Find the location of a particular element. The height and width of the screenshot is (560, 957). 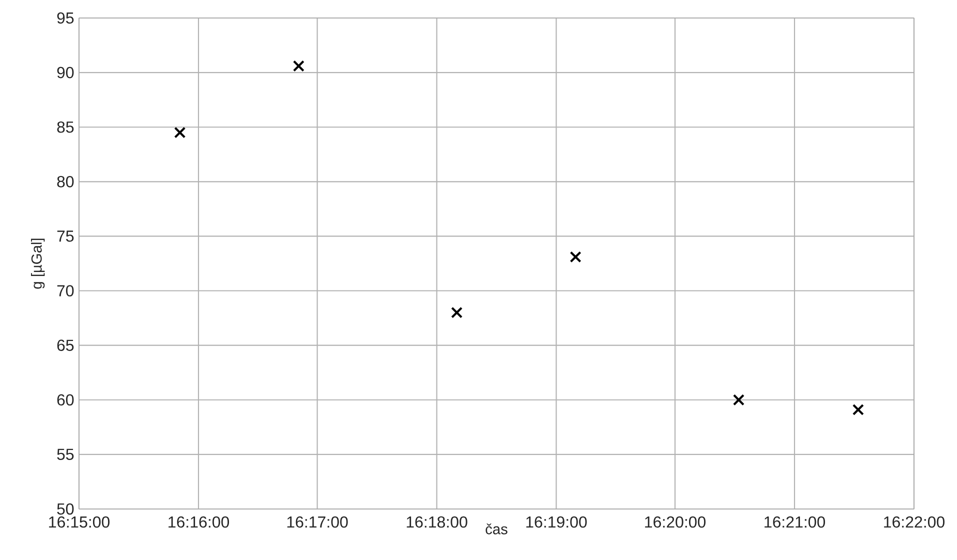

y-tick-label: 80 is located at coordinates (65, 182).